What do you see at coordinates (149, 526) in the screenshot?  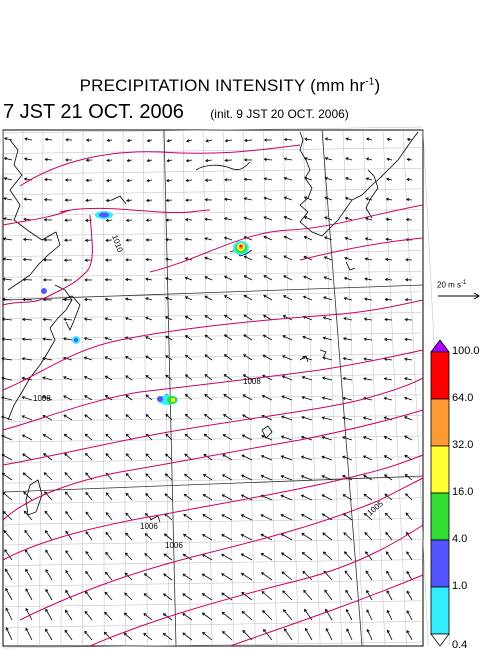 I see `isobar-label-3: 1006` at bounding box center [149, 526].